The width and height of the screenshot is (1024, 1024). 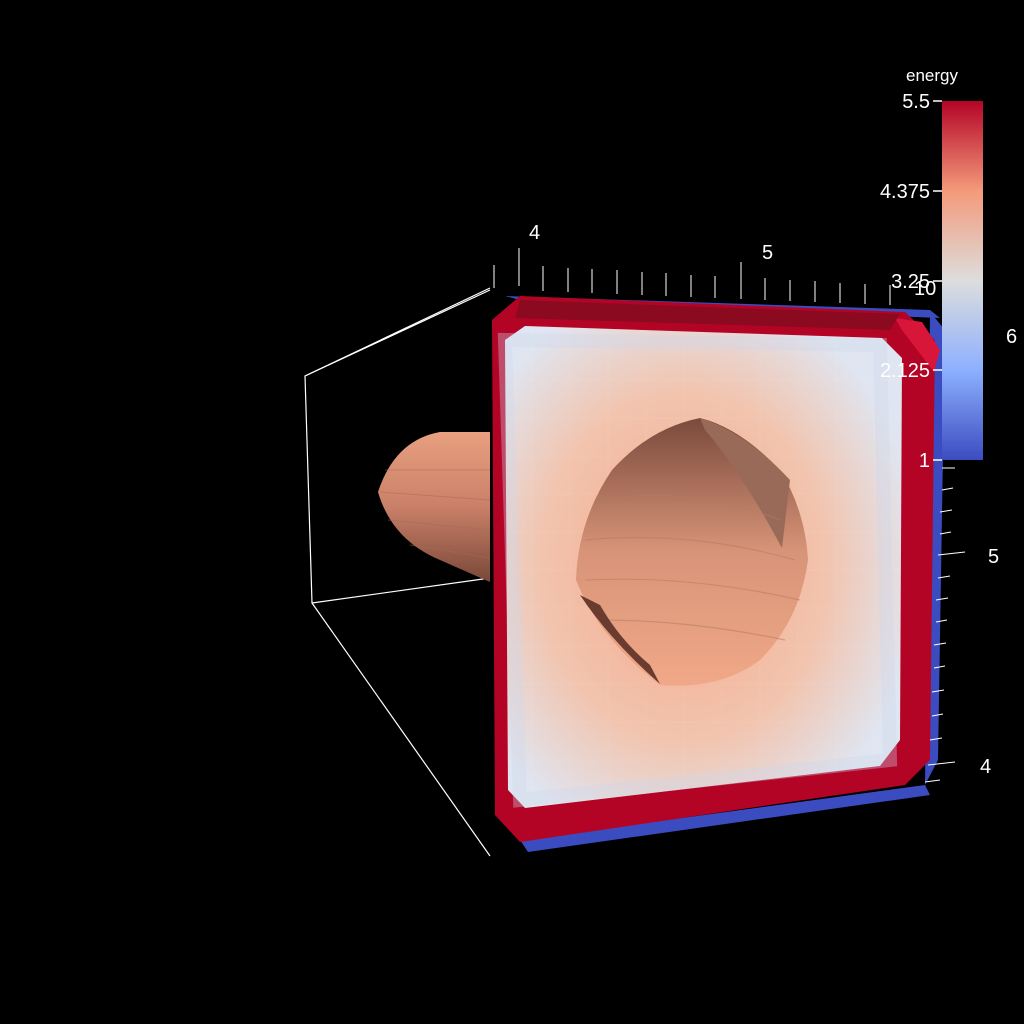 I want to click on bounding-box, so click(x=397, y=572).